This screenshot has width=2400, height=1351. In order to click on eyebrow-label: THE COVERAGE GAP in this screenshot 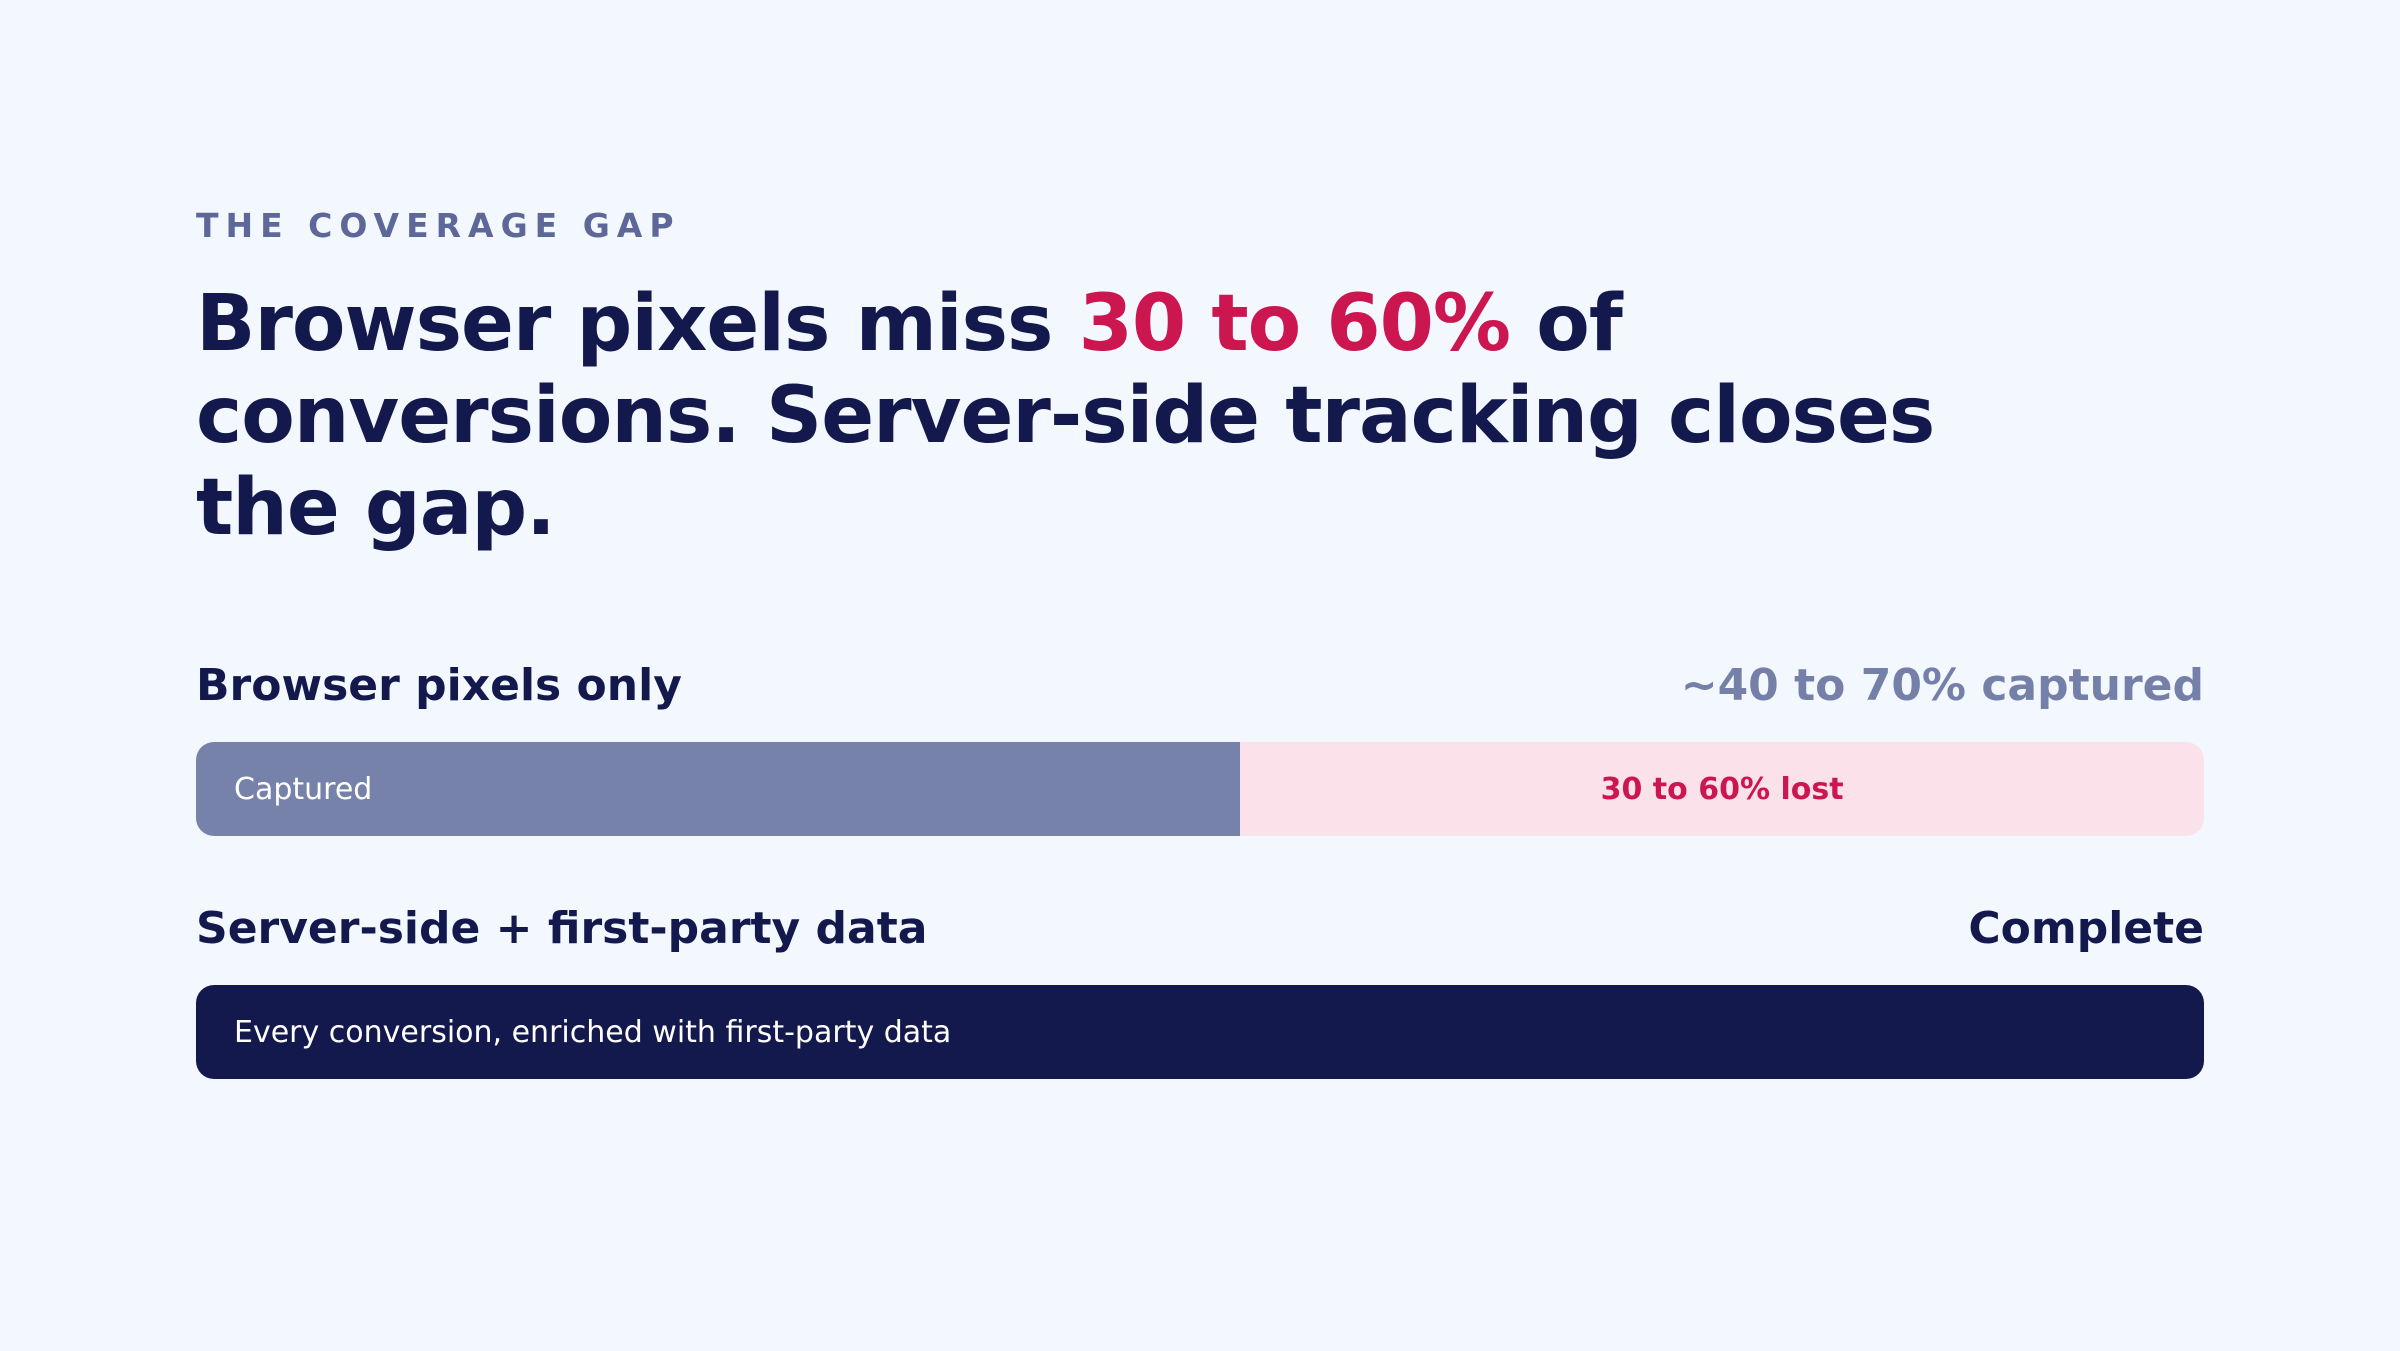, I will do `click(438, 225)`.